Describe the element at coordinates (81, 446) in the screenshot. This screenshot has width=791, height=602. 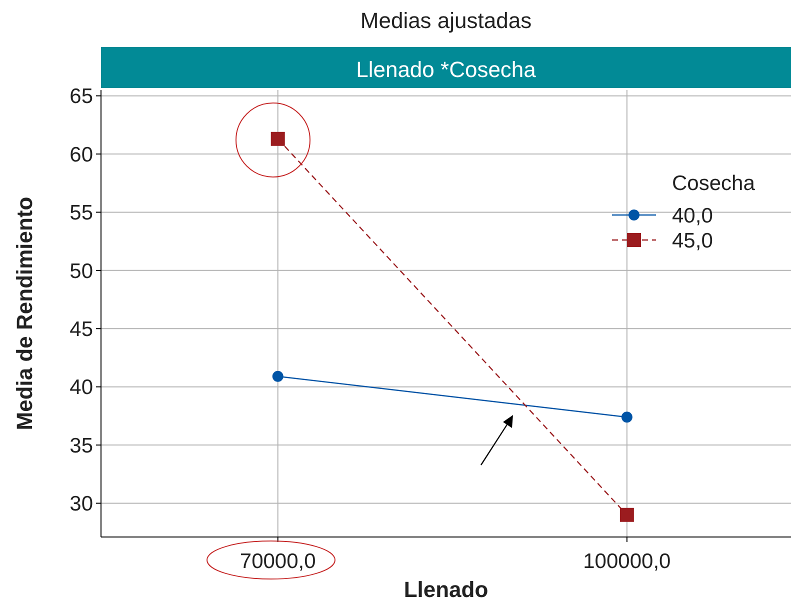
I see `y-tick-label: 35` at that location.